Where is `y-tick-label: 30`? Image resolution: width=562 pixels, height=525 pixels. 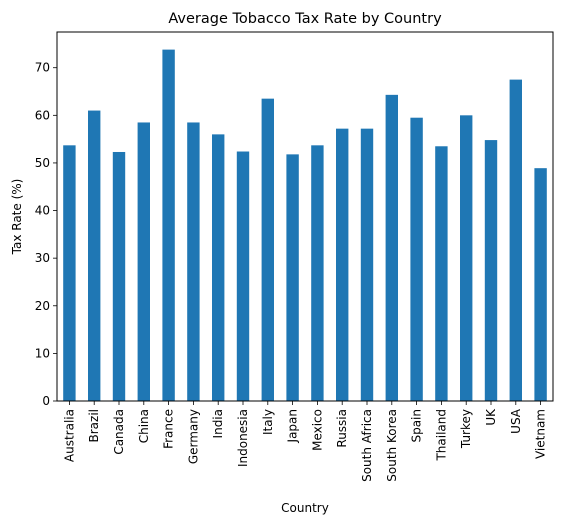 y-tick-label: 30 is located at coordinates (42, 258).